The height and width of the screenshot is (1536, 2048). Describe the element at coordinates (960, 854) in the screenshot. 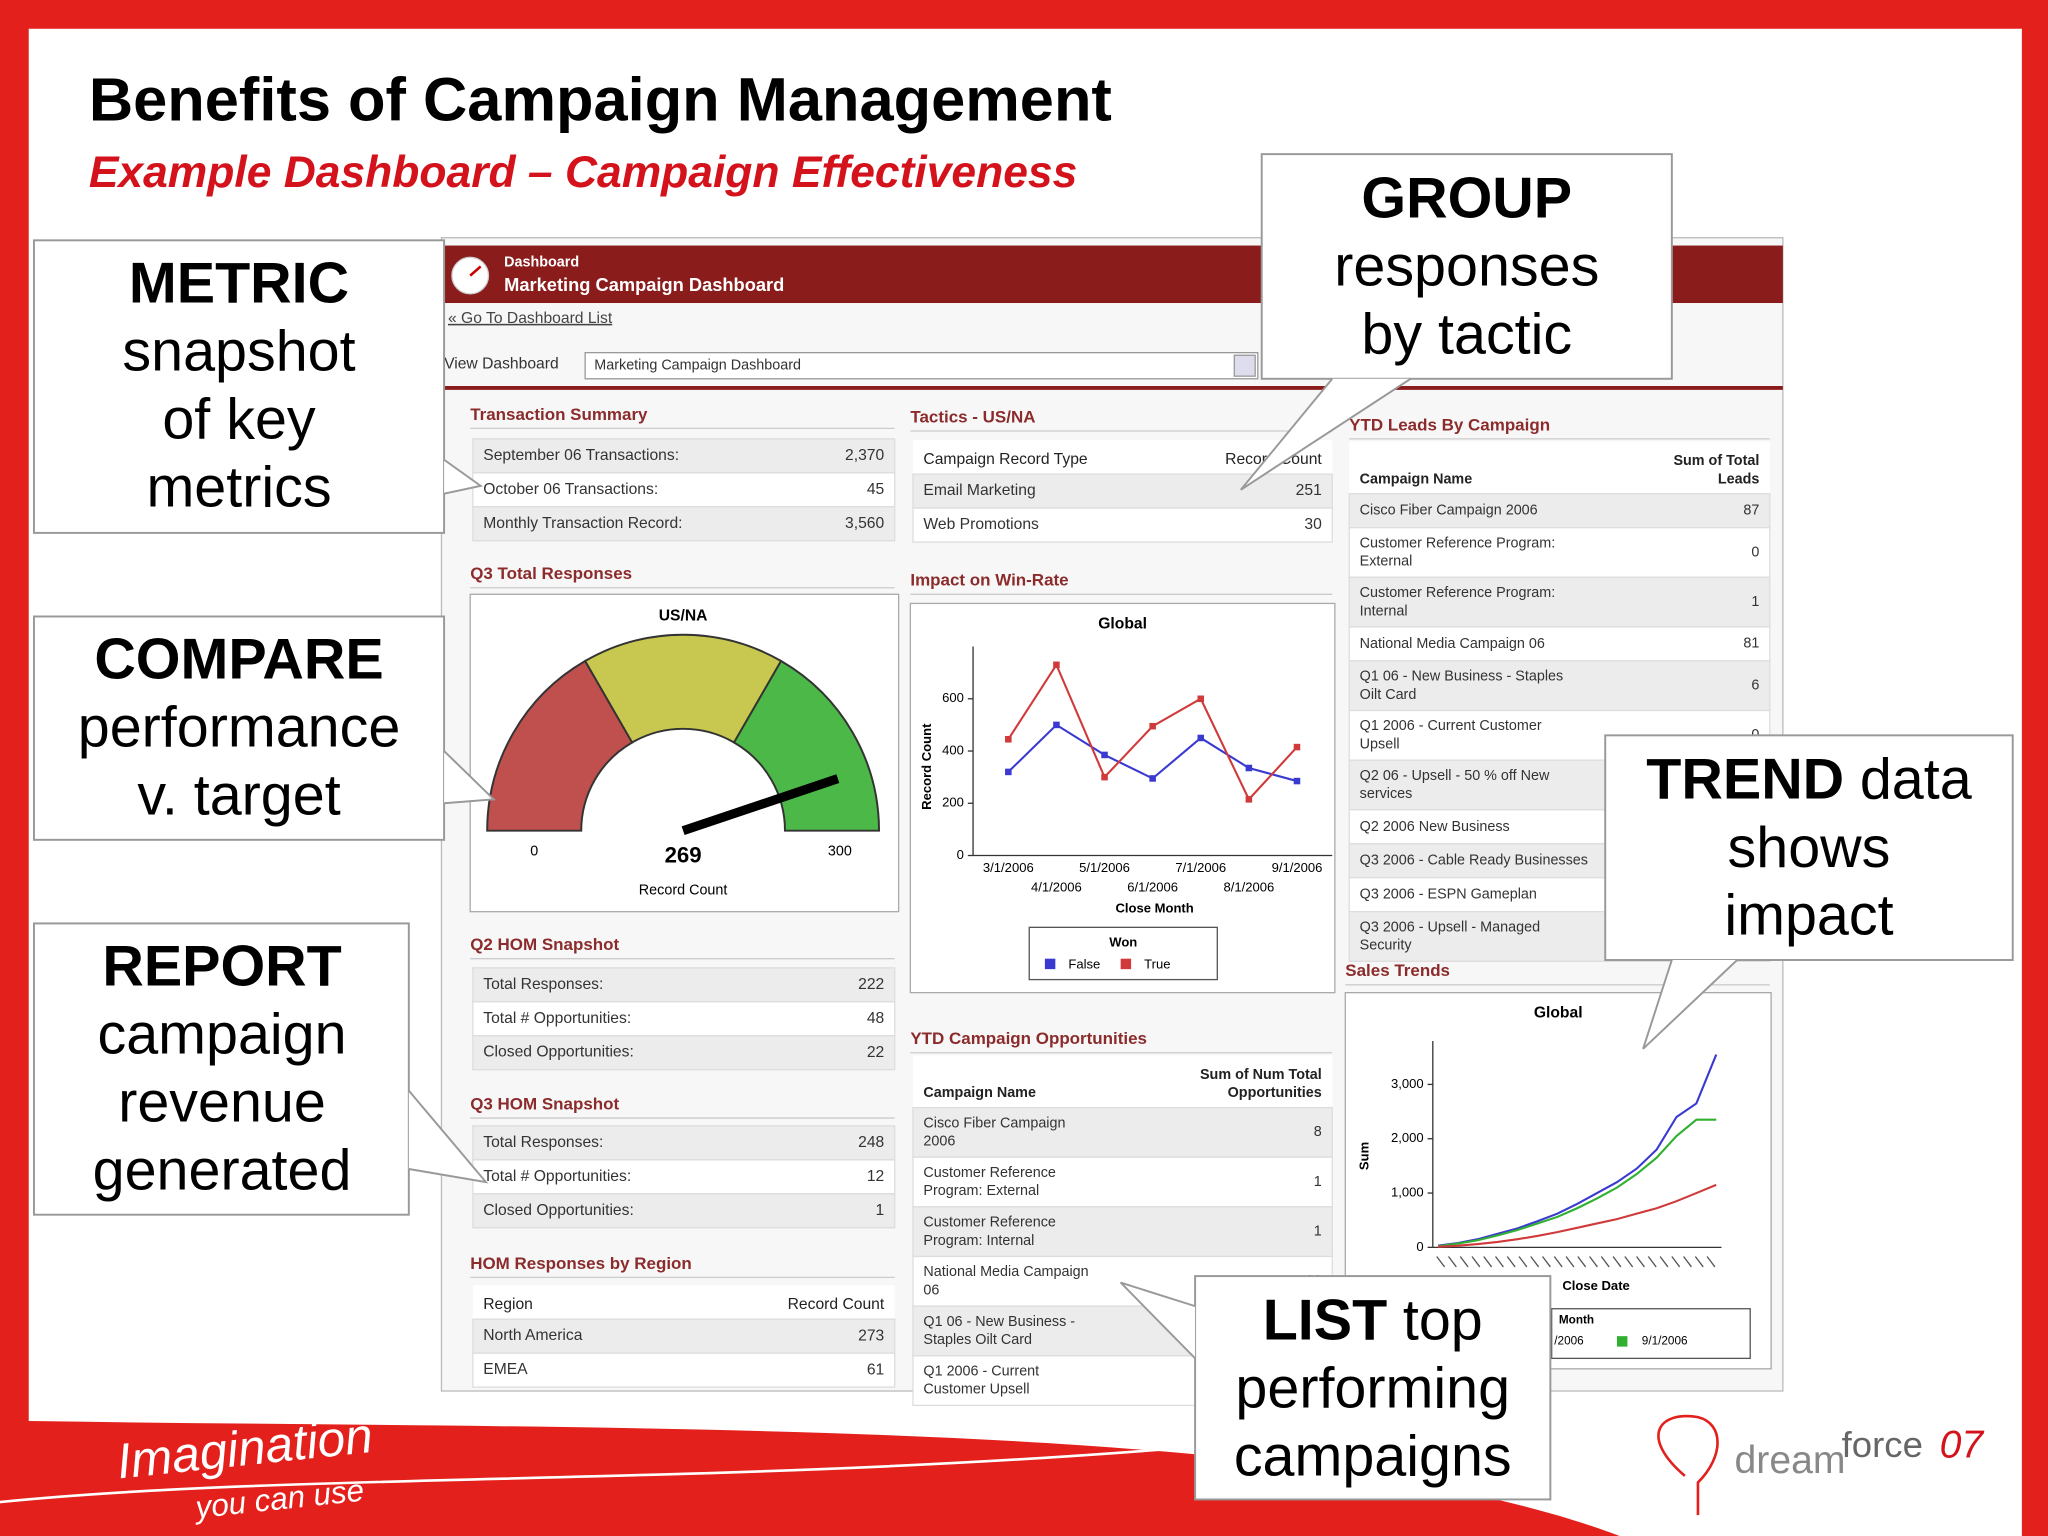

I see `y-tick-label: 0` at that location.